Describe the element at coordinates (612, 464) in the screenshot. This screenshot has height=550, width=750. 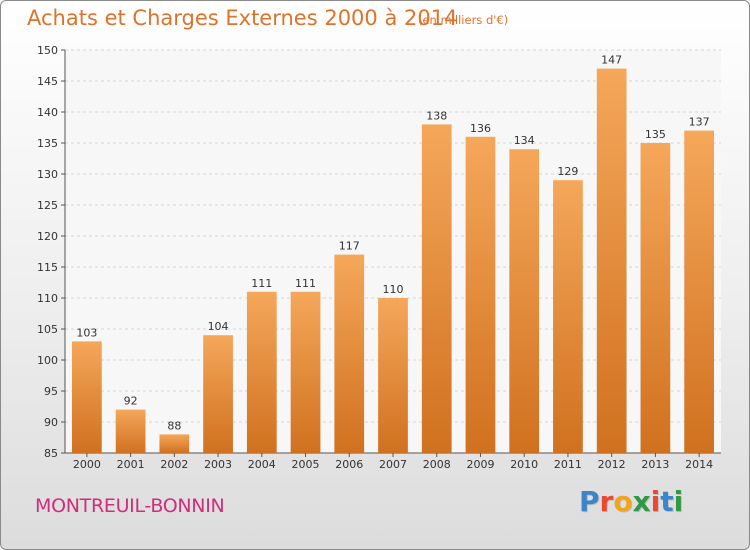
I see `x-tick-label: 2012` at that location.